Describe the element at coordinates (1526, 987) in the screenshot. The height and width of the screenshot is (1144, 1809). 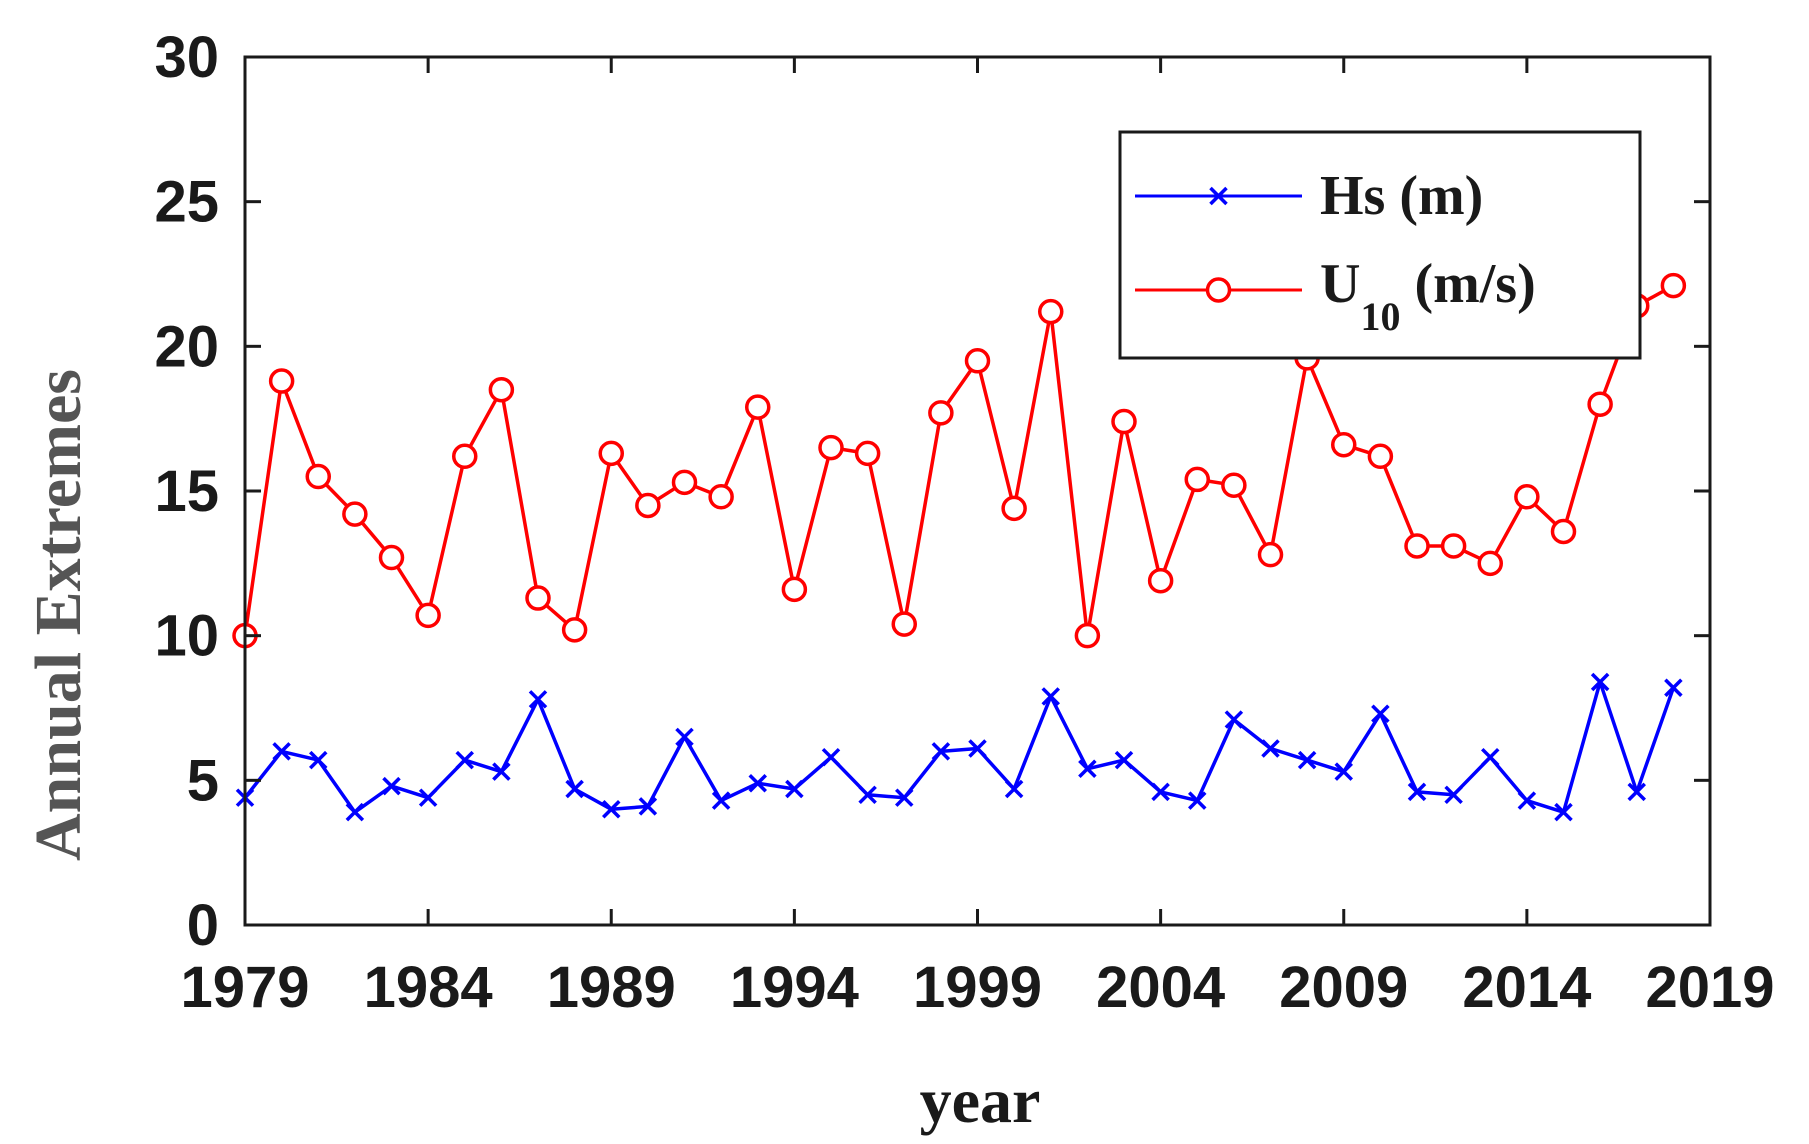
I see `x-tick-label: 2014` at that location.